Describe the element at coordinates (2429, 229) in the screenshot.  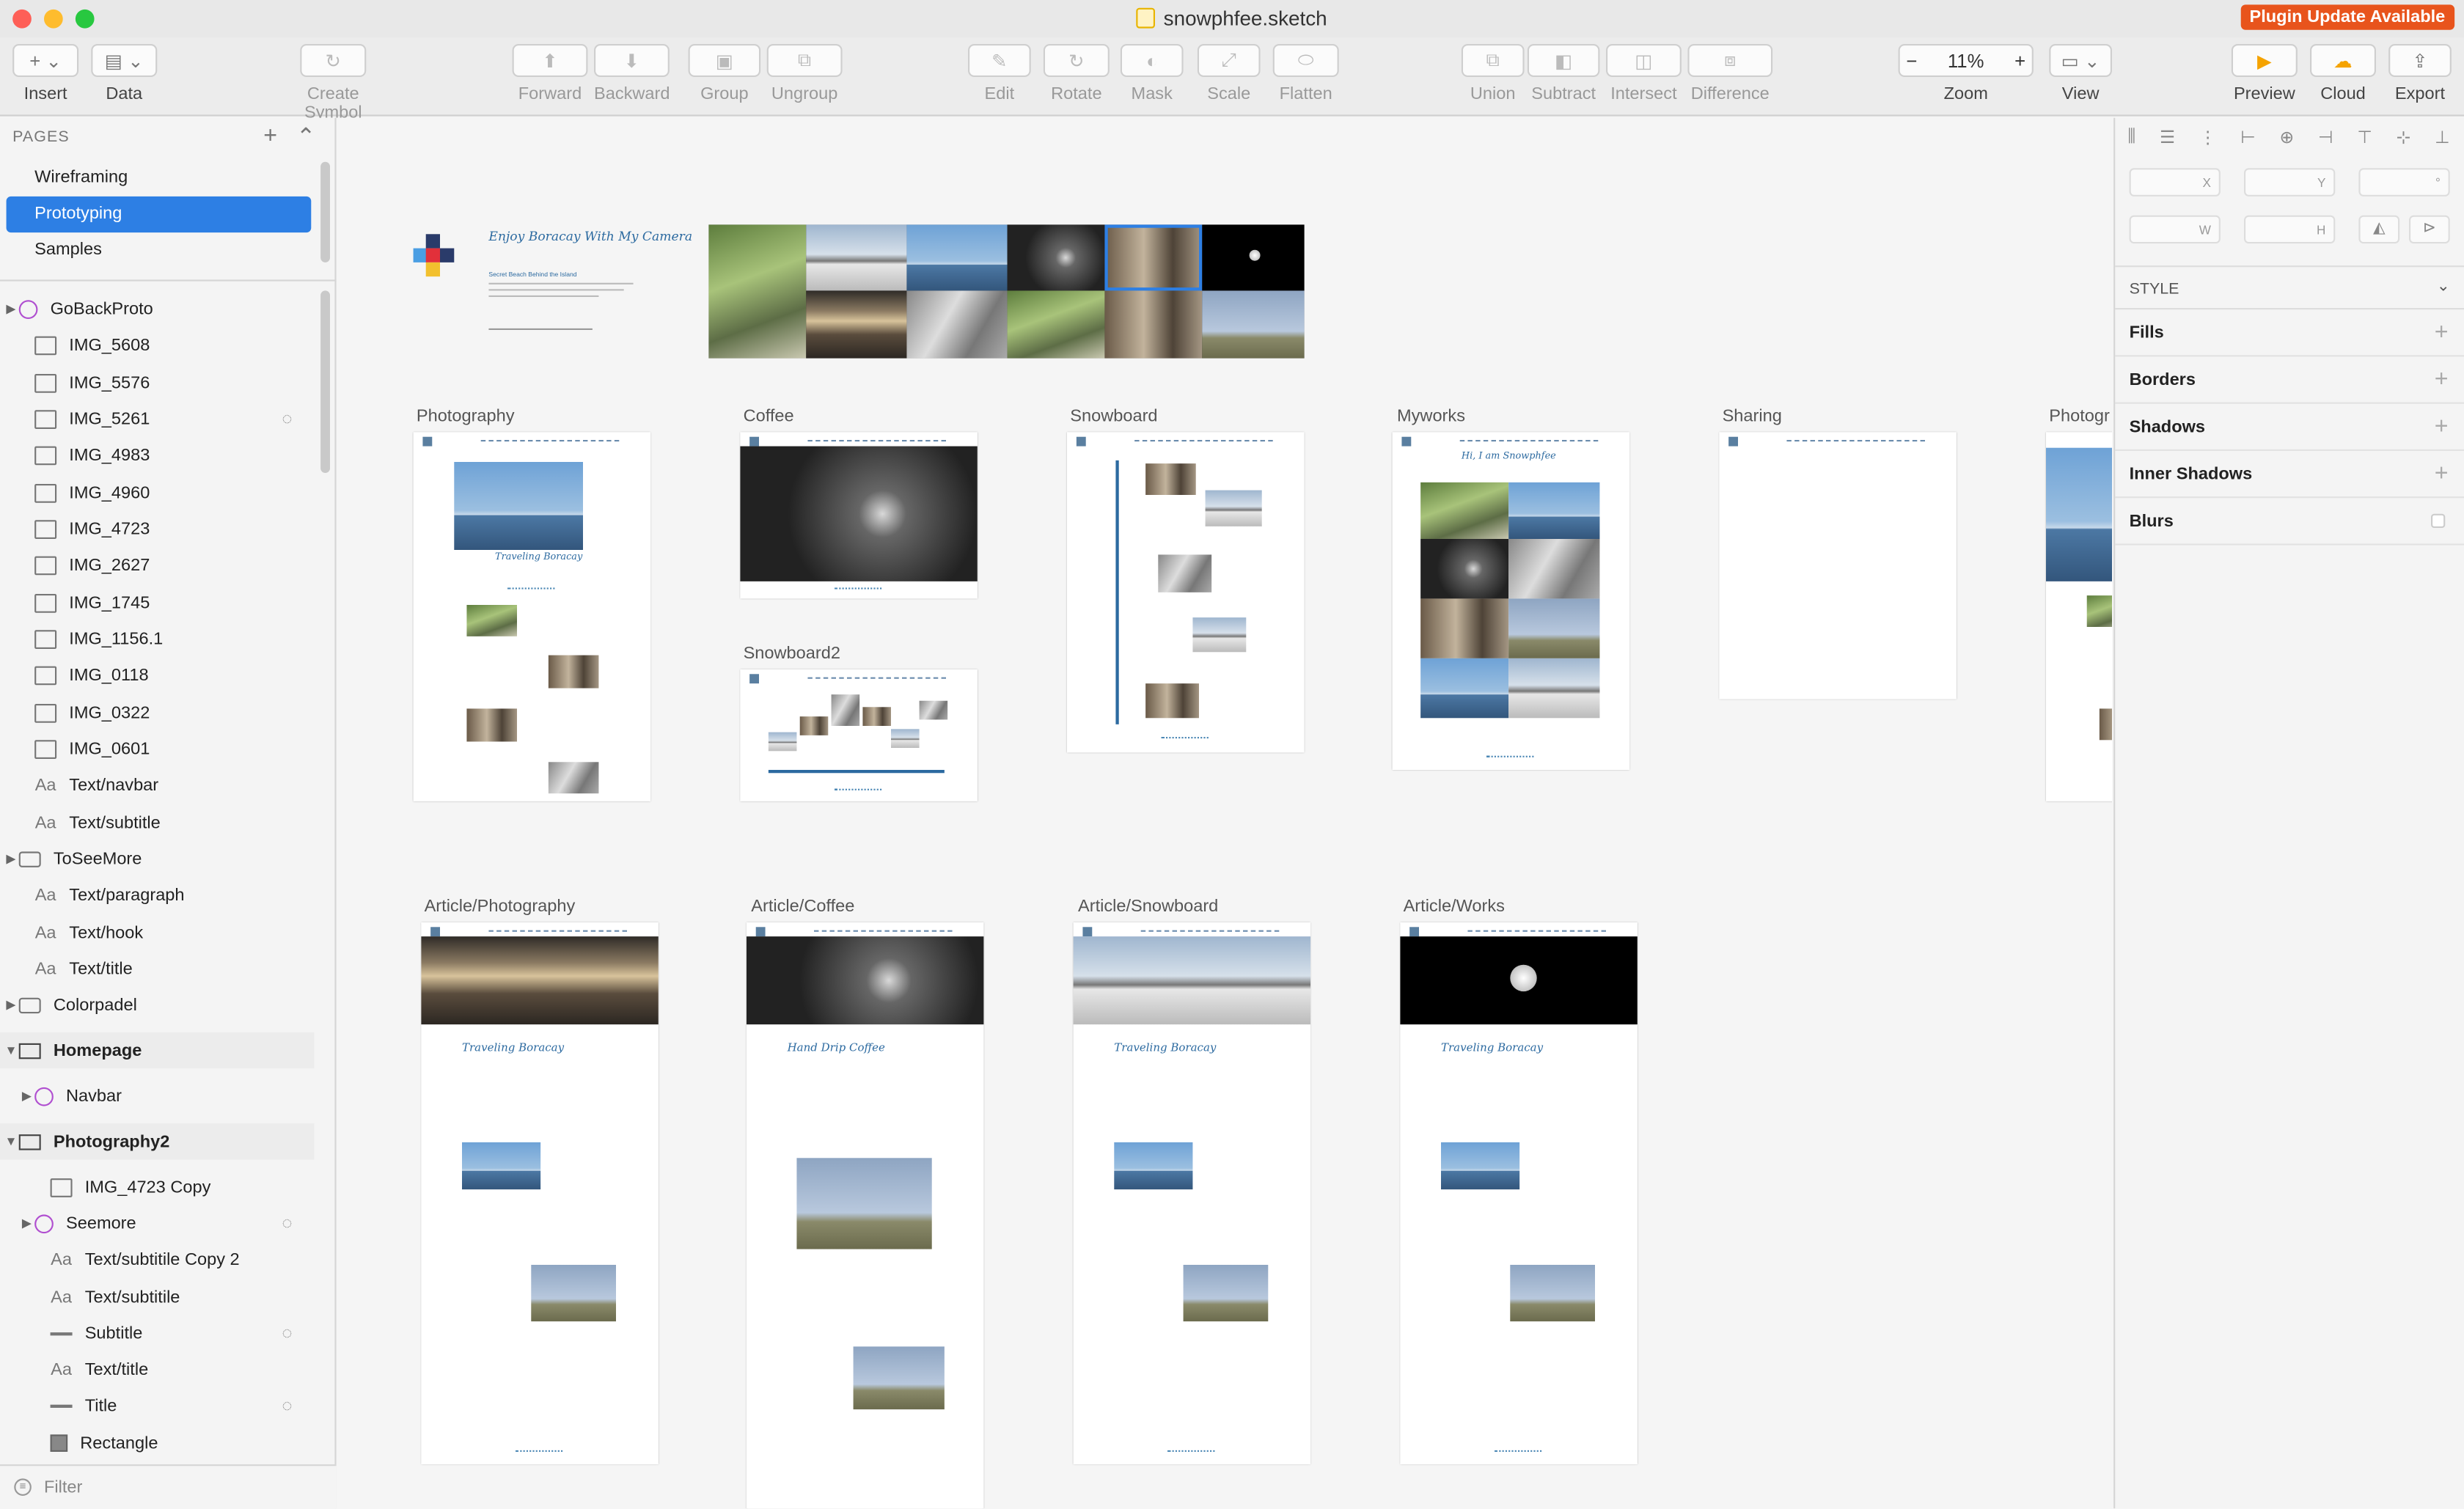
I see `flip-vertical-icon: ⊳` at that location.